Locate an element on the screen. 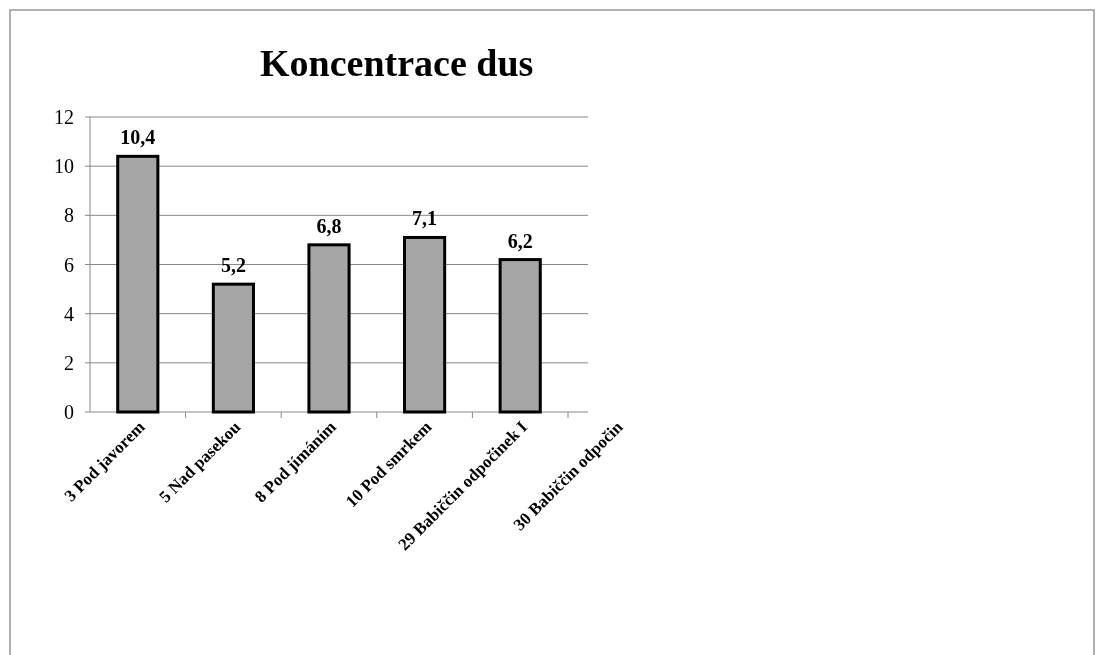  data-label: 6,2 is located at coordinates (520, 240).